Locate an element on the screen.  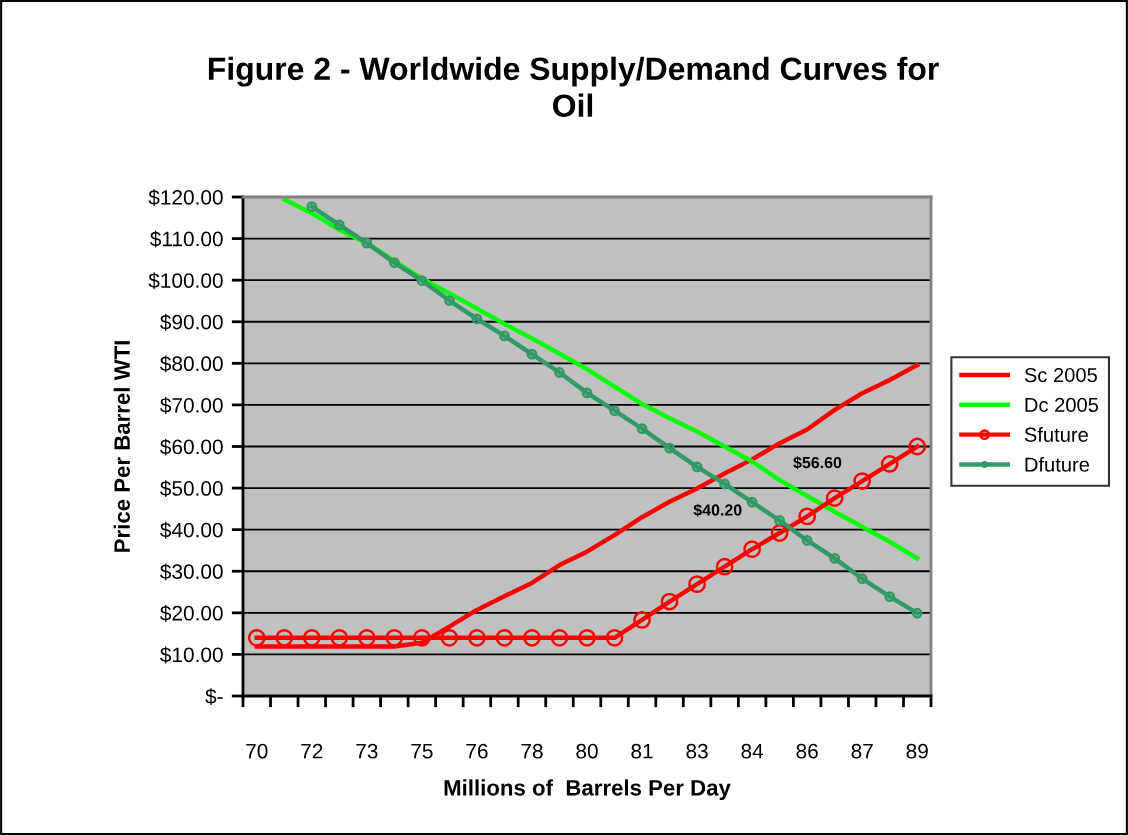
annotation: $40.20 is located at coordinates (717, 510).